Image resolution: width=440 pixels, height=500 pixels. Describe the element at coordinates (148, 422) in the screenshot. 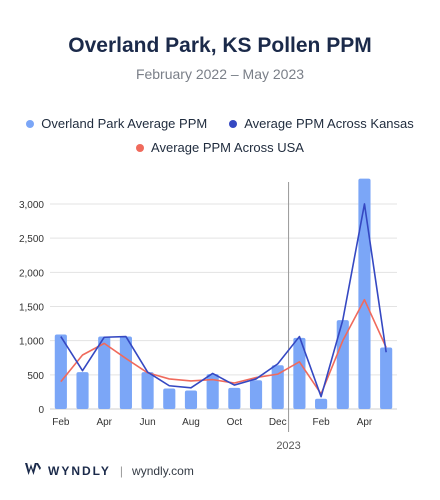

I see `x-tick-label: Jun` at that location.